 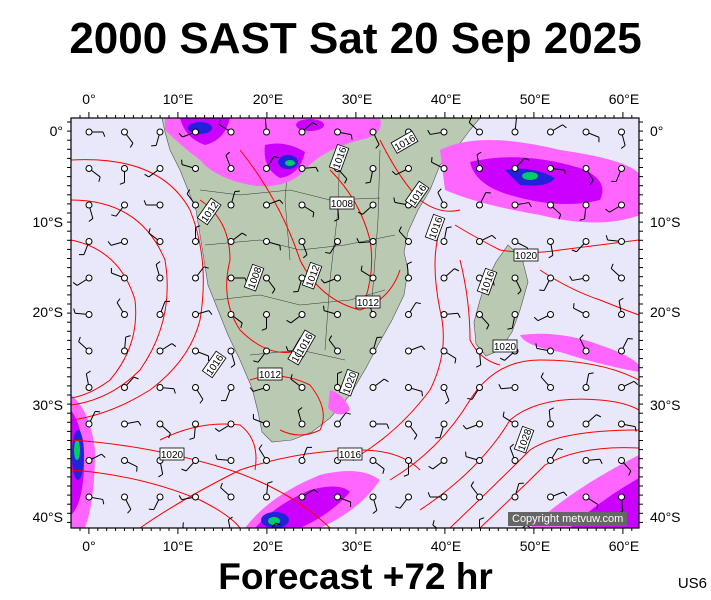 What do you see at coordinates (47, 312) in the screenshot?
I see `lat-label-left: 20°S` at bounding box center [47, 312].